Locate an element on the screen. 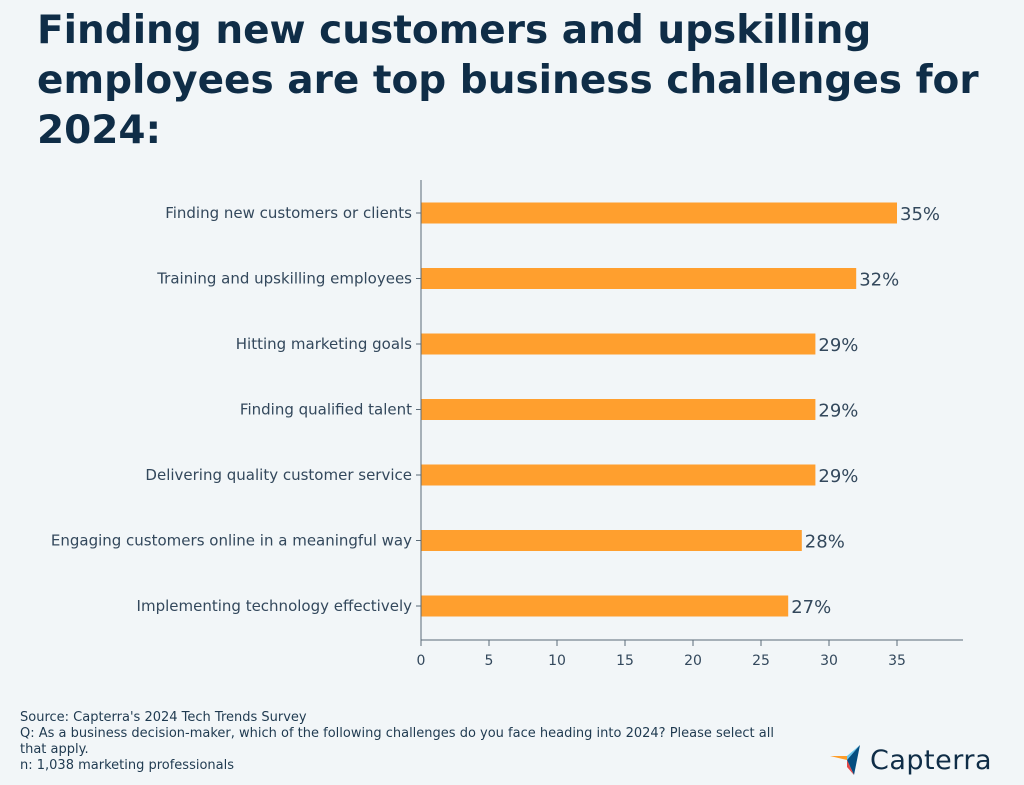 This screenshot has width=1024, height=785. category-label: Training and upskilling employees is located at coordinates (284, 279).